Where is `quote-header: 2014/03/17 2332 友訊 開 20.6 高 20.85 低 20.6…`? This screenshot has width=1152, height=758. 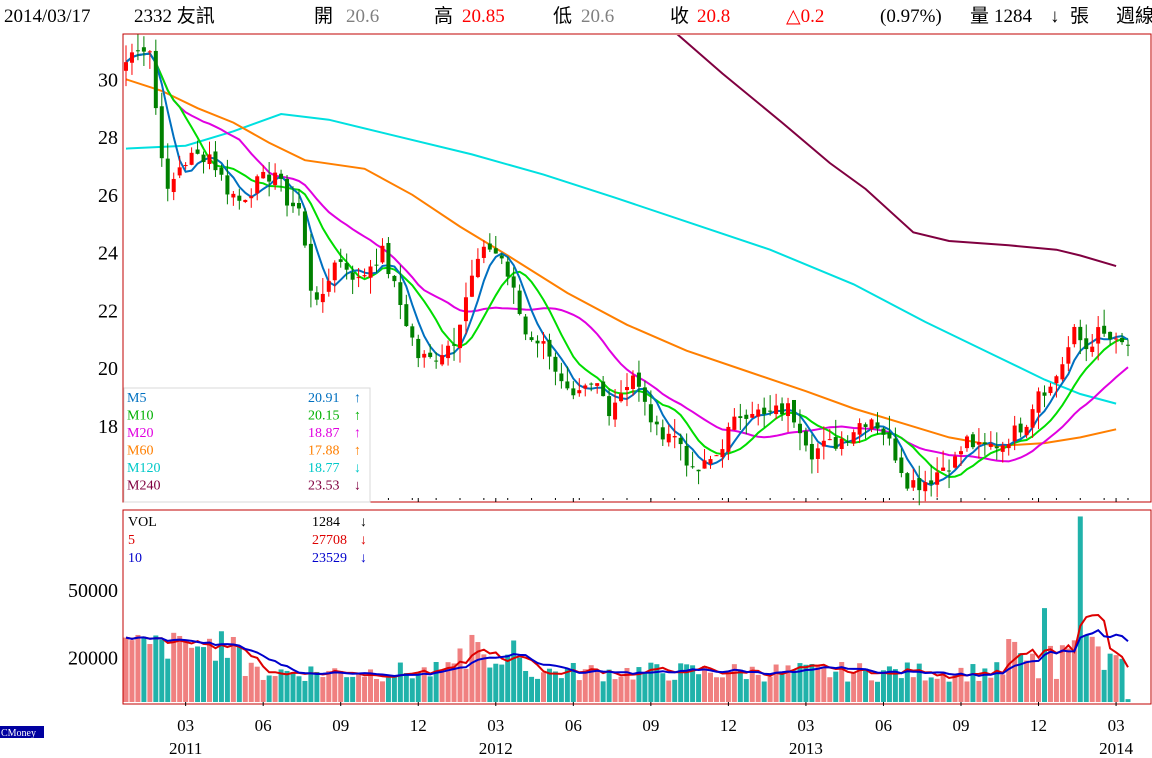
quote-header: 2014/03/17 2332 友訊 開 20.6 高 20.85 低 20.6… is located at coordinates (578, 16).